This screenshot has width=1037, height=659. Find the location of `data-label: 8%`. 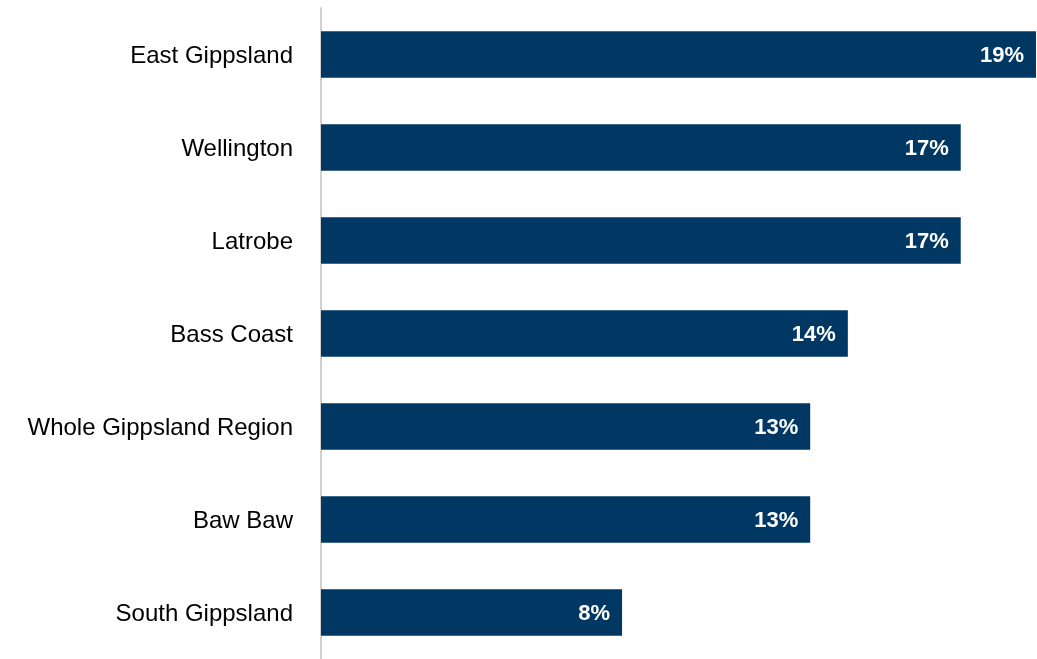

data-label: 8% is located at coordinates (594, 612).